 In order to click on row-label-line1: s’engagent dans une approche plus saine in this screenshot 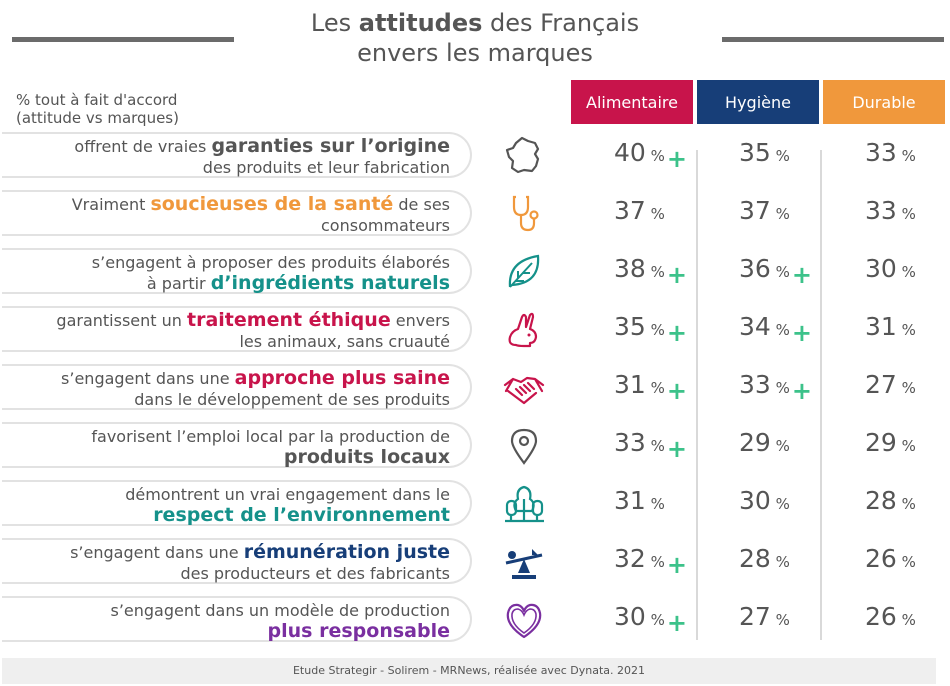, I will do `click(255, 378)`.